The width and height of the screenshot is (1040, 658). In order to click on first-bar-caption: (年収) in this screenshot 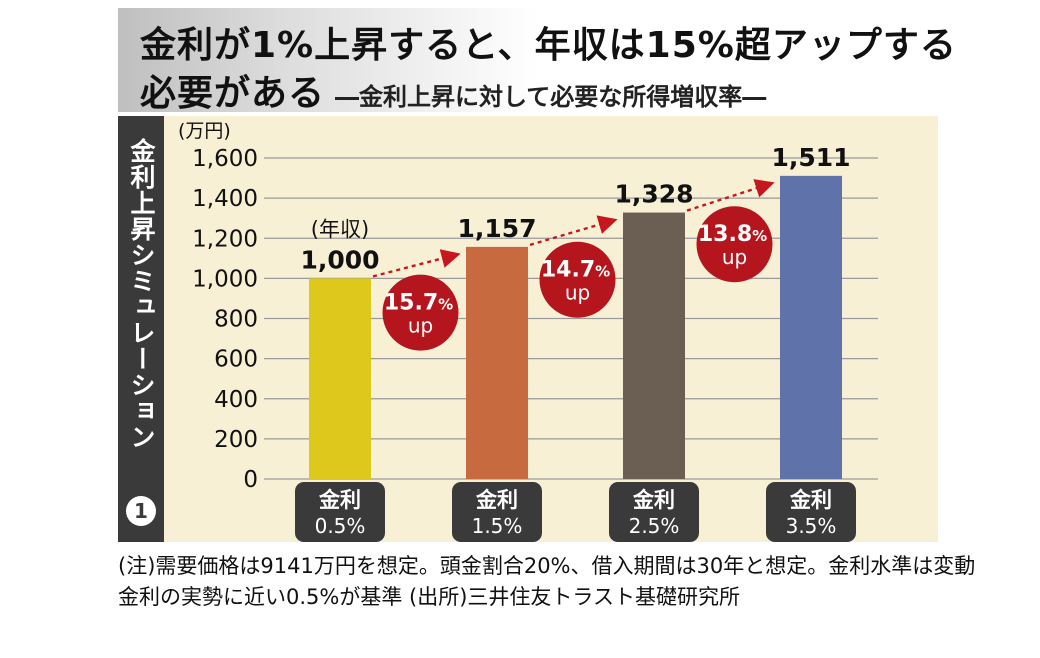, I will do `click(340, 229)`.